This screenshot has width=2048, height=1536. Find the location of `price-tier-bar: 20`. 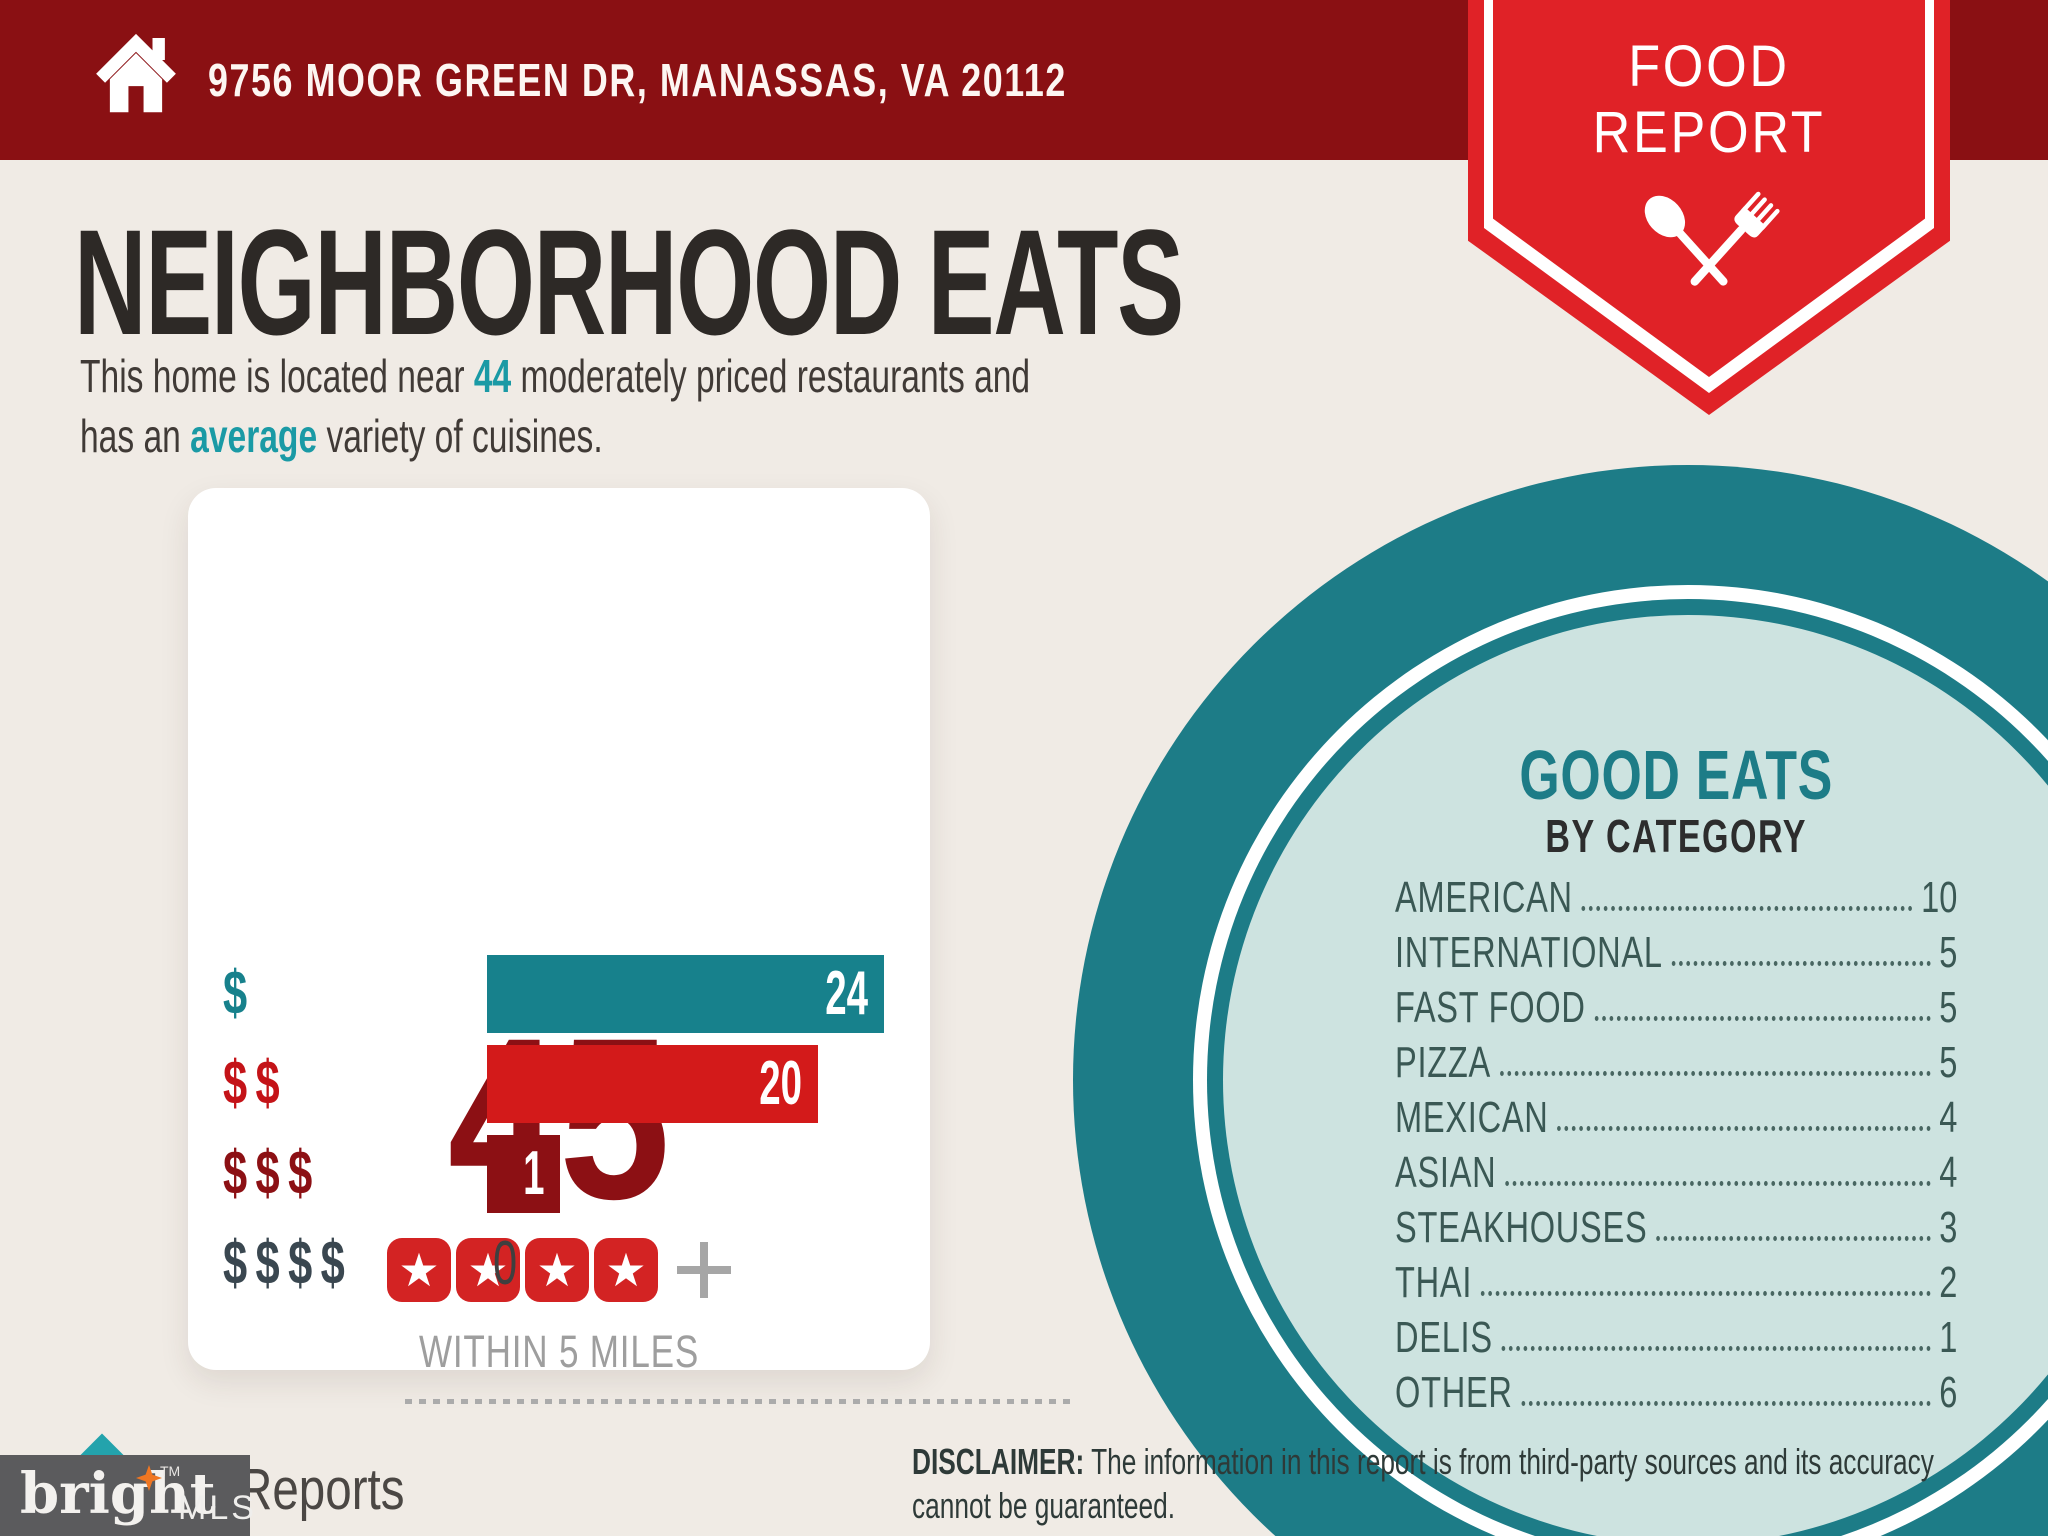

price-tier-bar: 20 is located at coordinates (652, 1084).